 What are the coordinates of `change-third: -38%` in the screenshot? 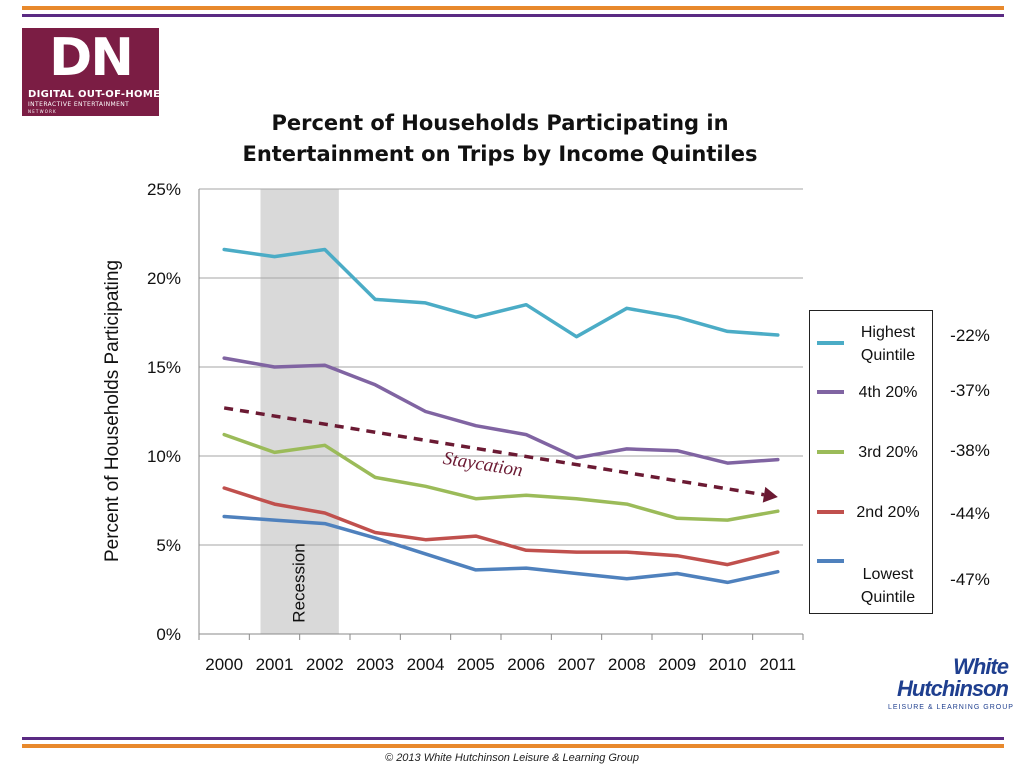 It's located at (970, 450).